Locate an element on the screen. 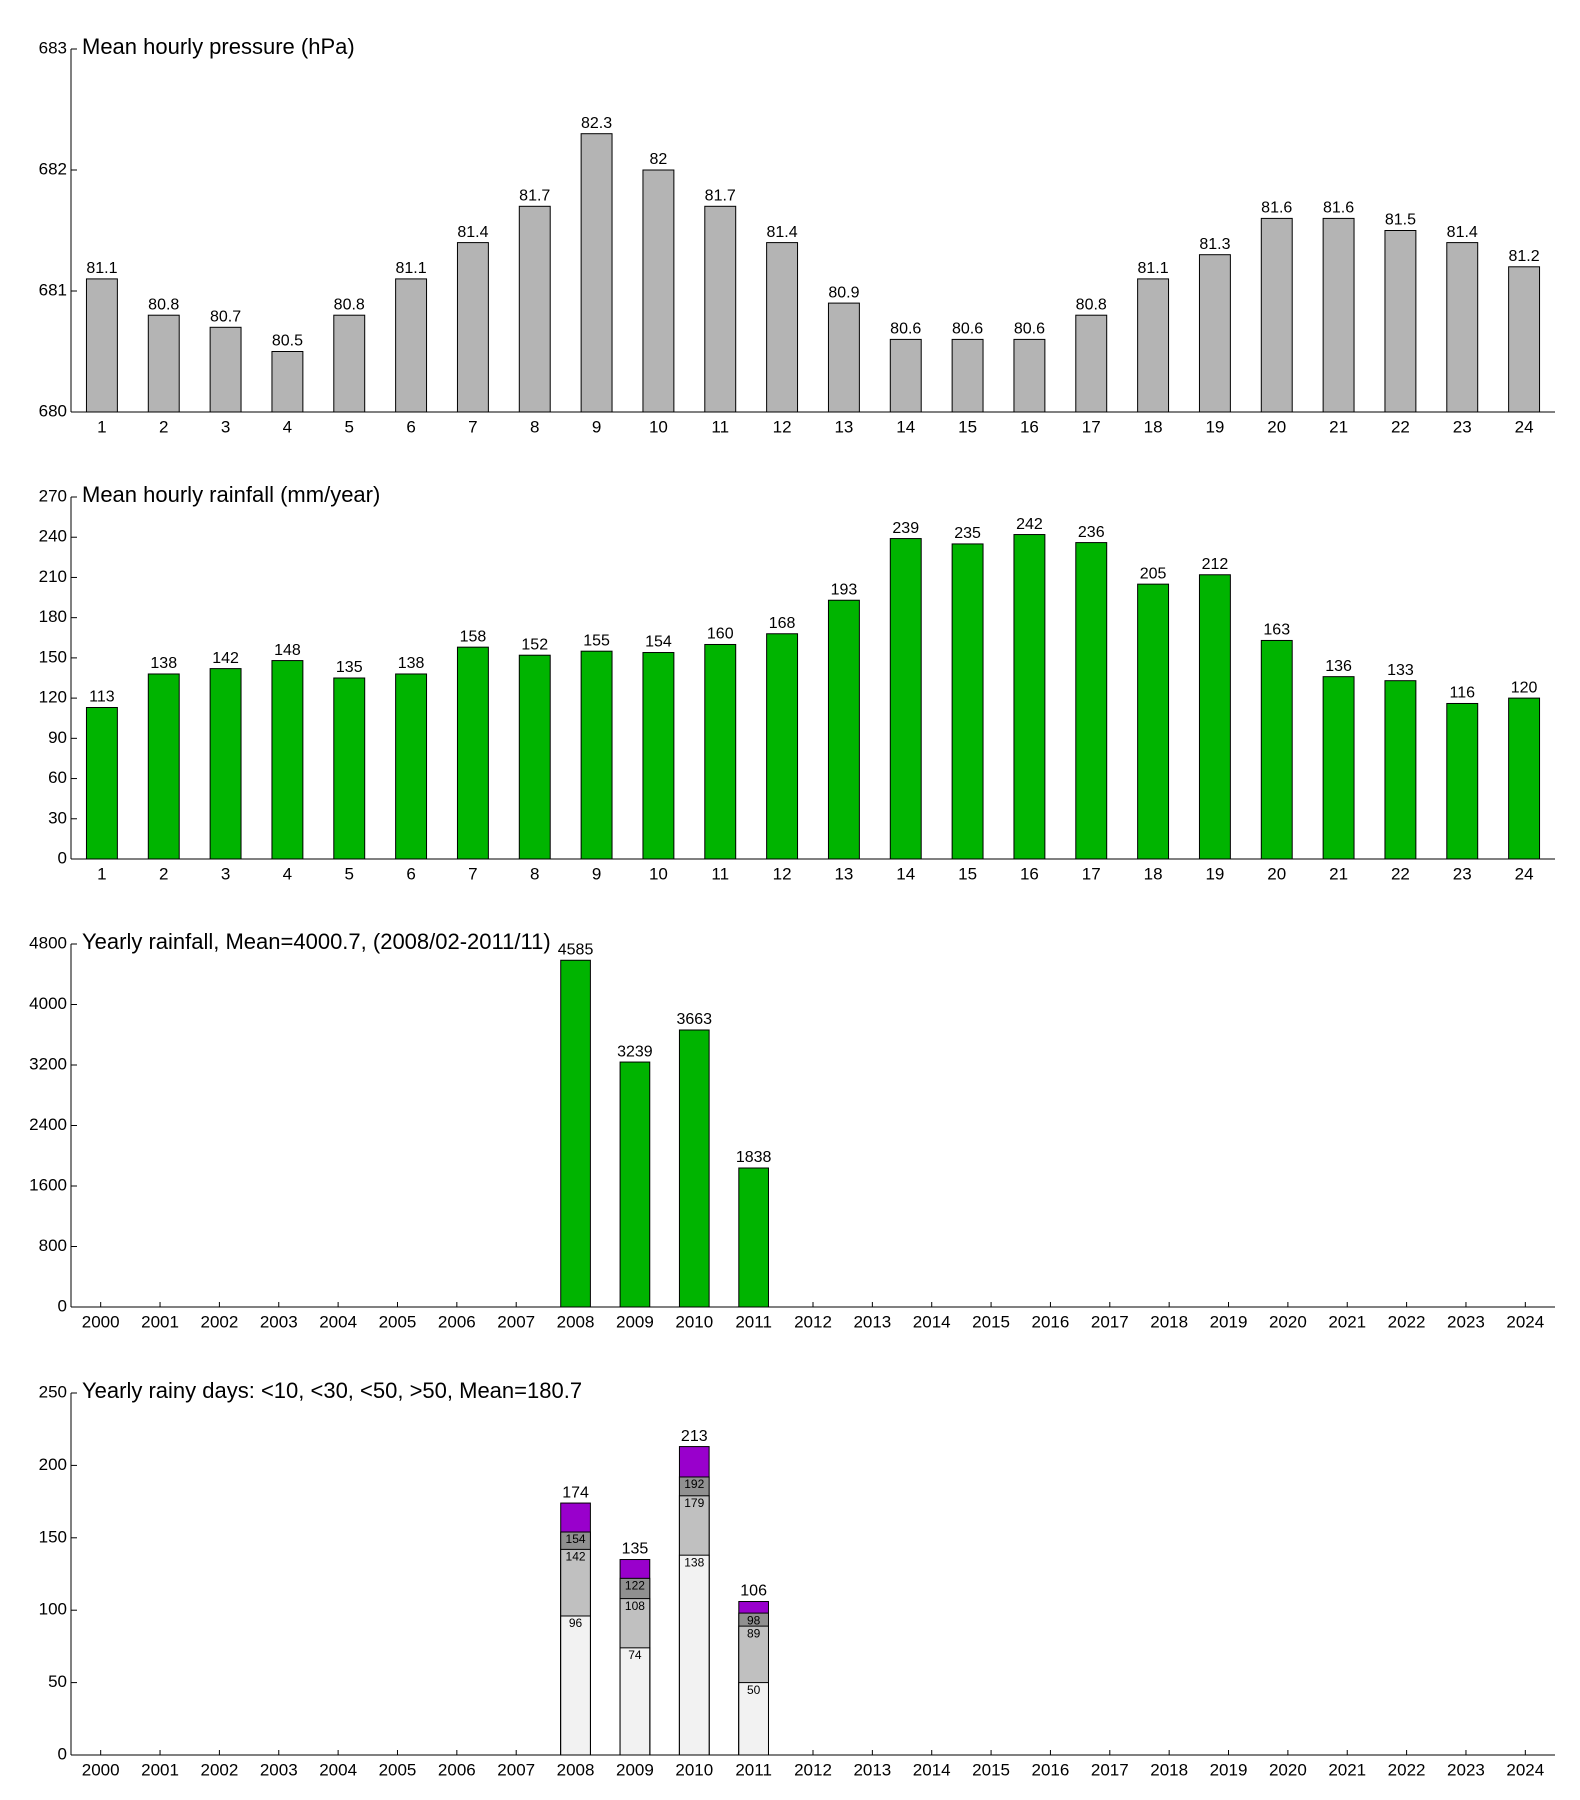 This screenshot has width=1580, height=1800. x-tick-label: 7 is located at coordinates (472, 873).